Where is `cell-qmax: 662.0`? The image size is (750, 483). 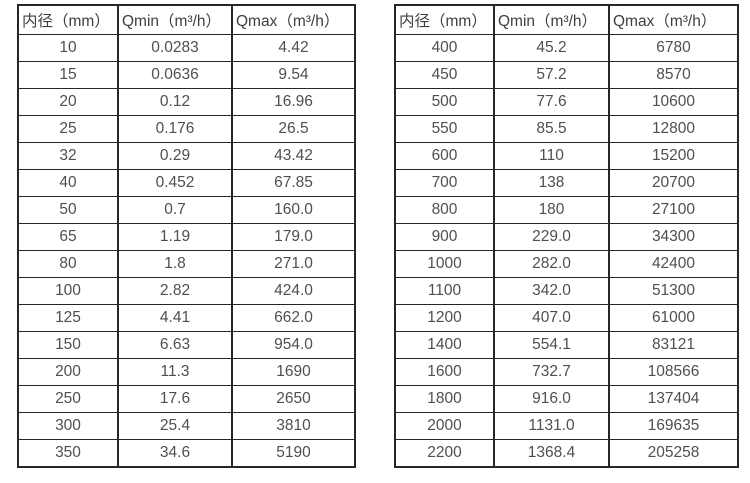
cell-qmax: 662.0 is located at coordinates (293, 318).